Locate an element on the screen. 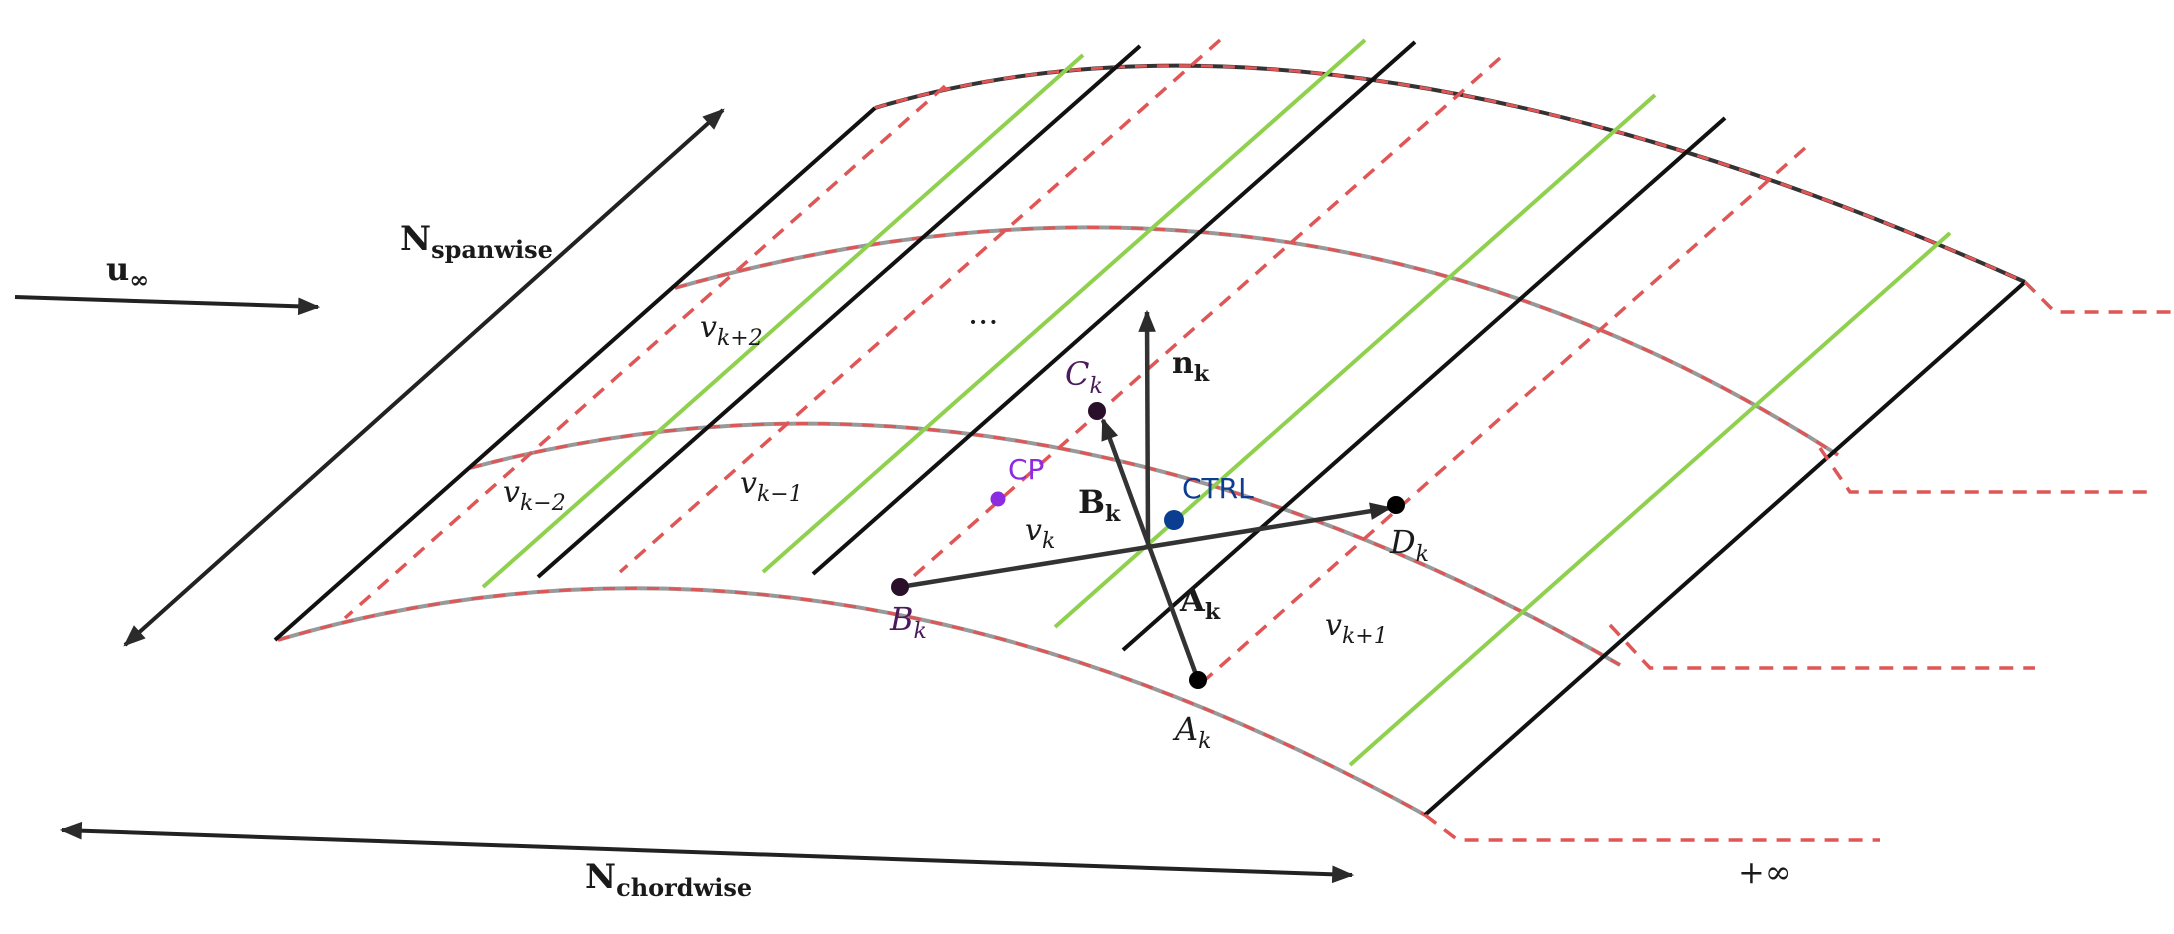 This screenshot has width=2174, height=934. leading-edge-curve-dash is located at coordinates (1450, 174).